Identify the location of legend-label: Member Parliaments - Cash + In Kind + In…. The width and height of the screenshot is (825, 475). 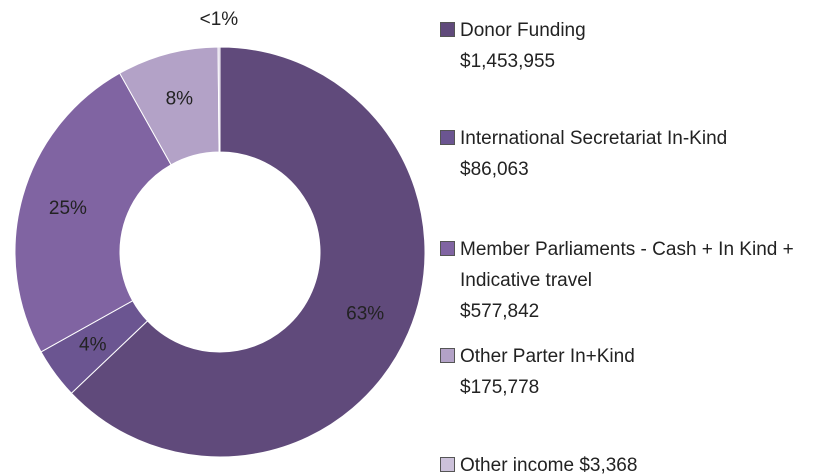
(627, 265).